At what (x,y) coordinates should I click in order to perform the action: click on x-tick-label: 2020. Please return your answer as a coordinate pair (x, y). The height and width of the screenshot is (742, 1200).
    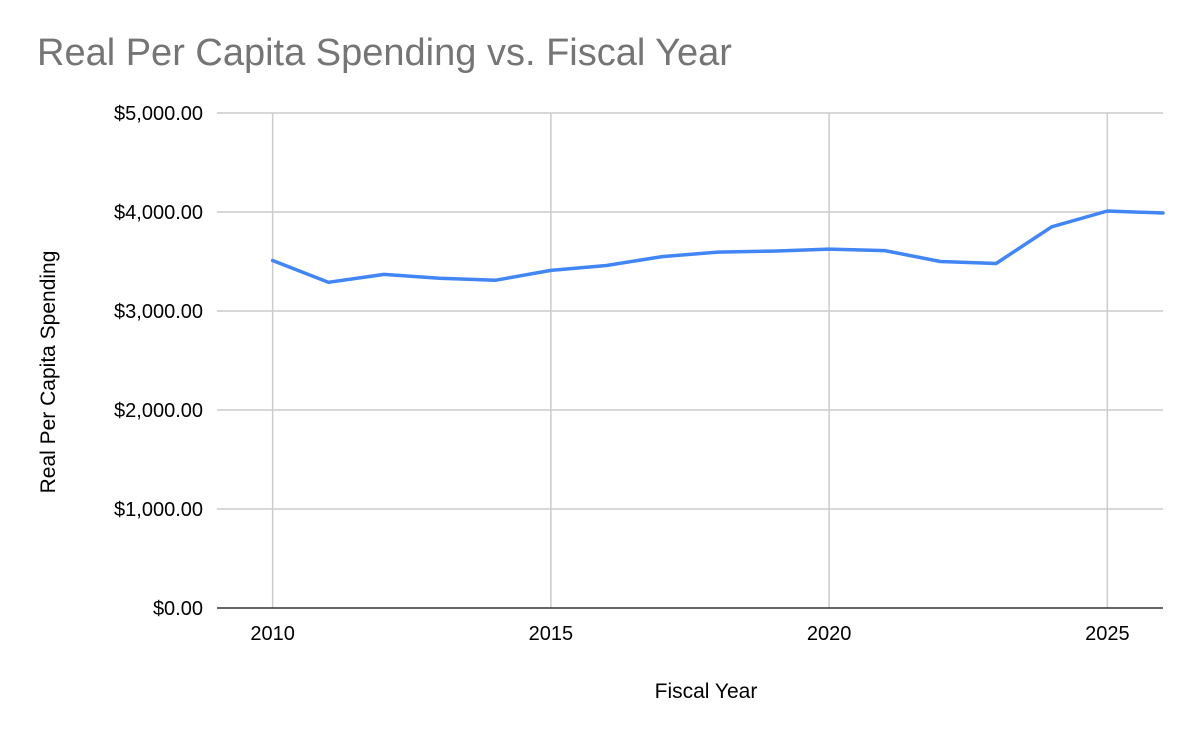
    Looking at the image, I should click on (829, 634).